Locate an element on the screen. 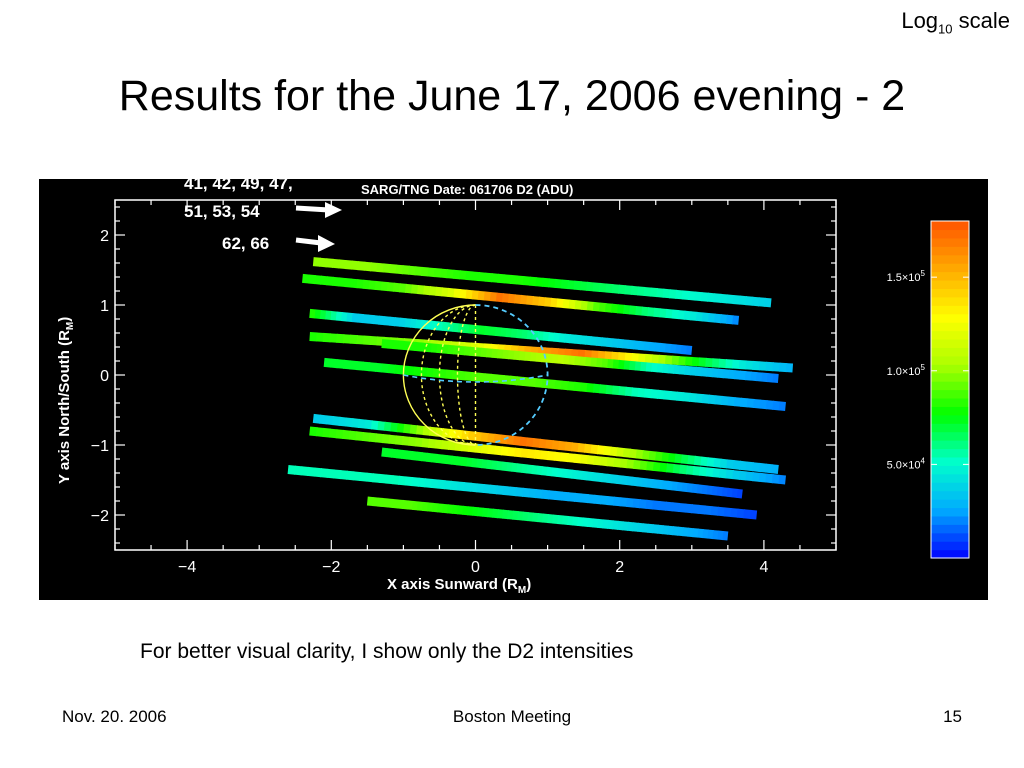 This screenshot has width=1024, height=768. colorbar-frame is located at coordinates (950, 389).